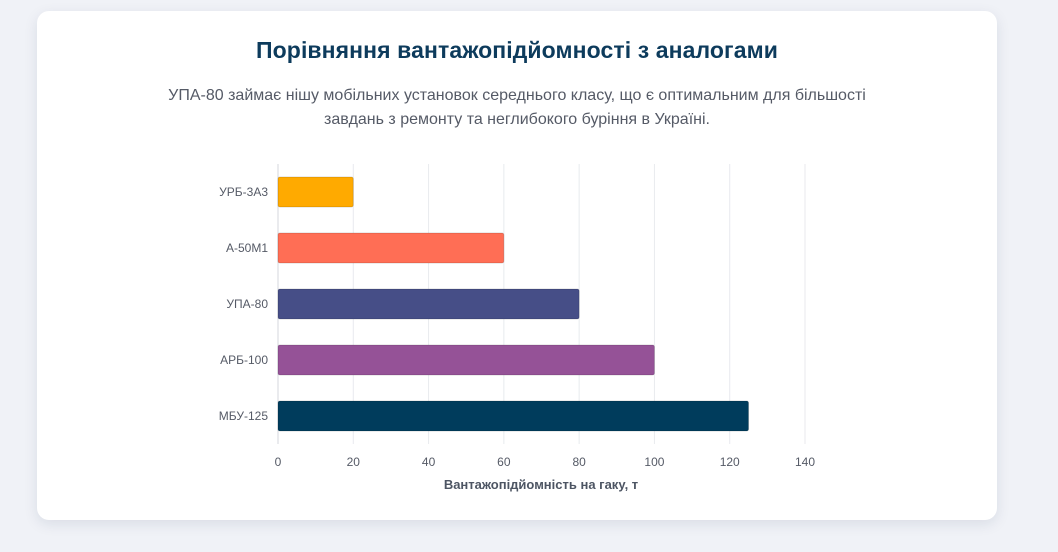 The height and width of the screenshot is (552, 1058). Describe the element at coordinates (805, 462) in the screenshot. I see `x-tick-label: 140` at that location.